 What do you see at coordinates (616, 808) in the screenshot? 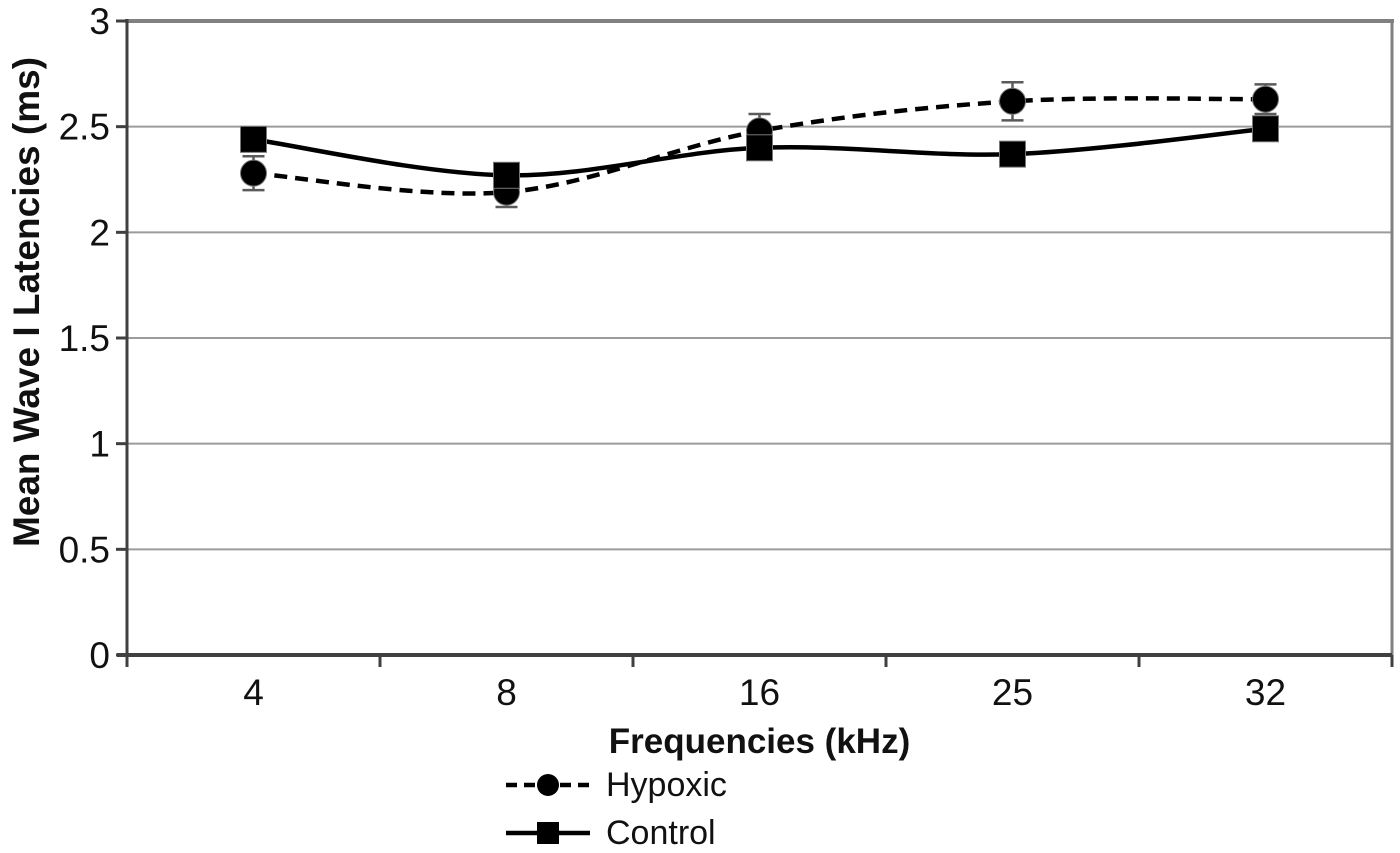
I see `legend: Hypoxic Control` at bounding box center [616, 808].